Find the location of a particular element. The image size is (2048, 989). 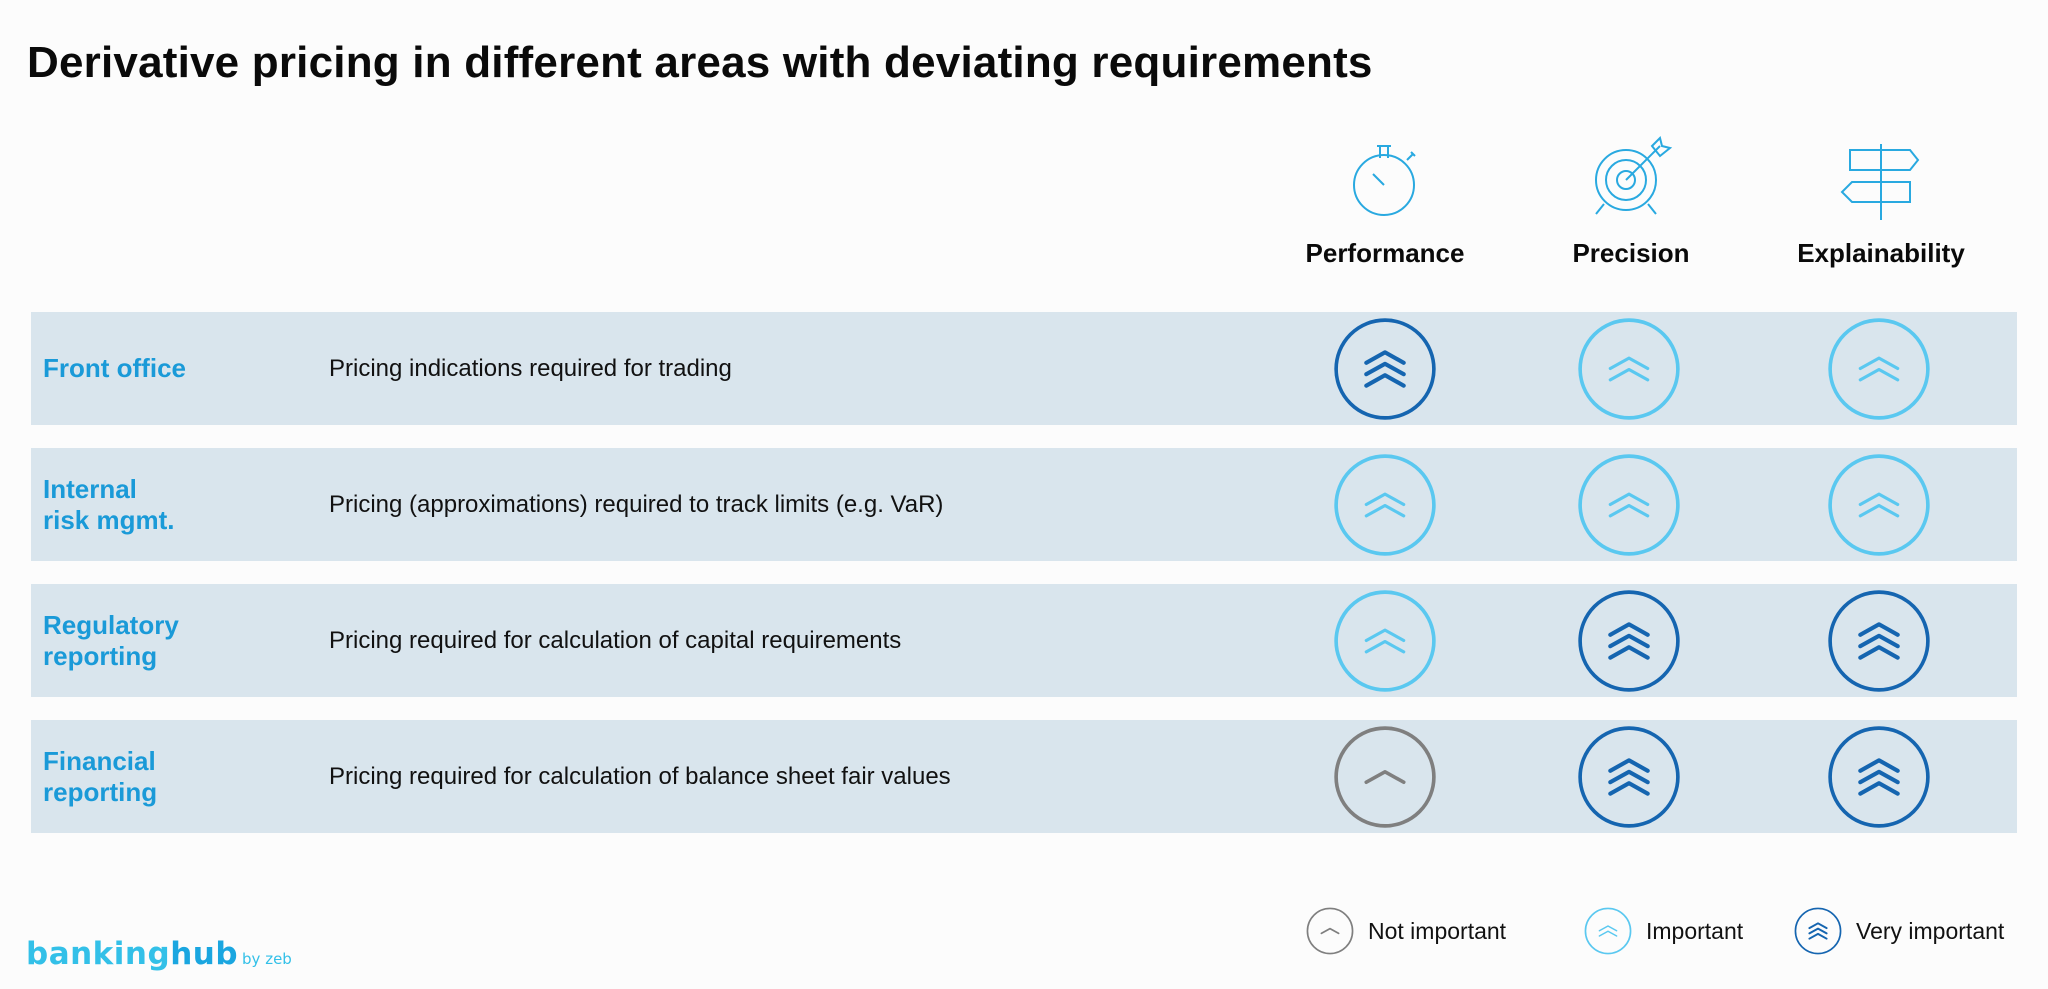

important-legend-icon is located at coordinates (1608, 931).